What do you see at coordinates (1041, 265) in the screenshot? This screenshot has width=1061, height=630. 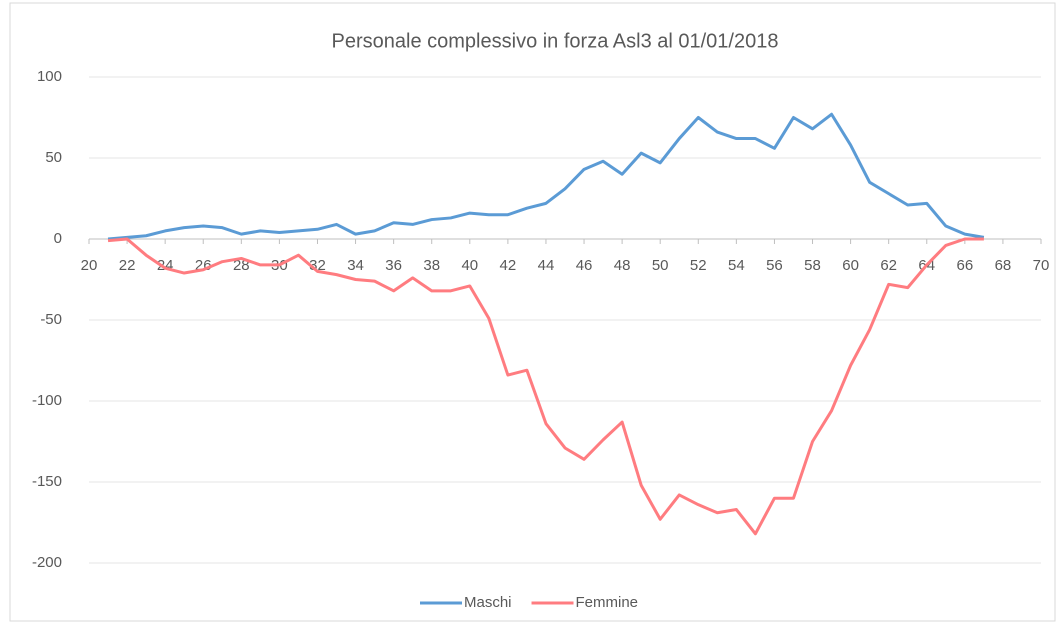 I see `x-tick-label: 70` at bounding box center [1041, 265].